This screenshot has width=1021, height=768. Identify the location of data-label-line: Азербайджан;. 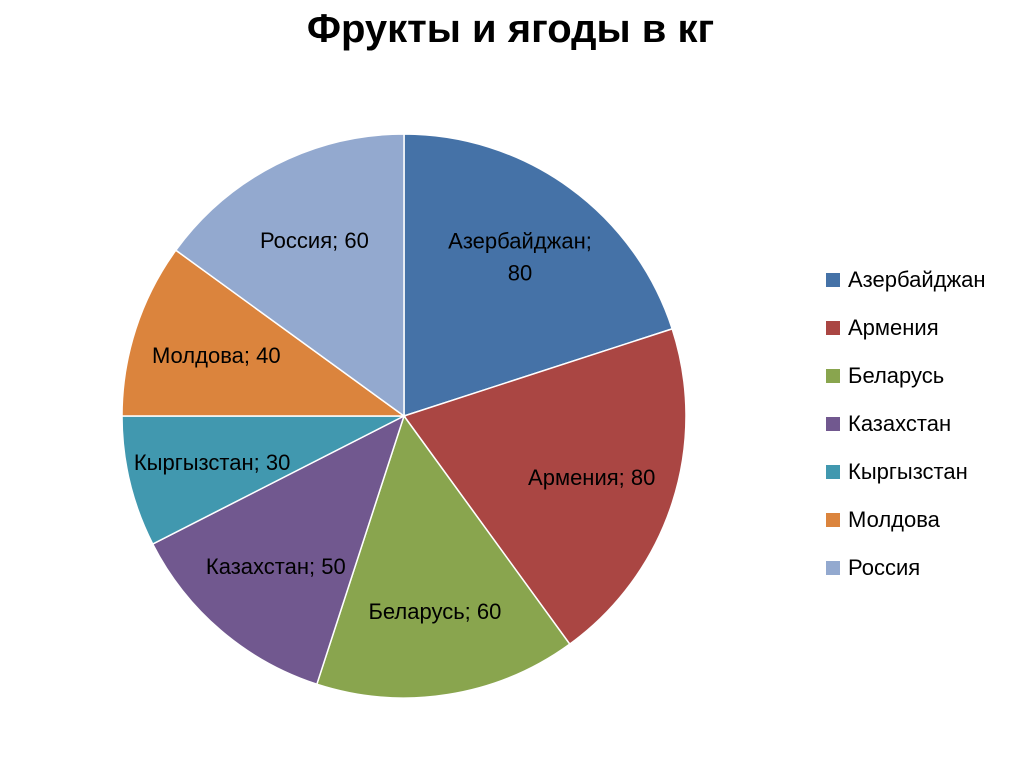
(520, 240).